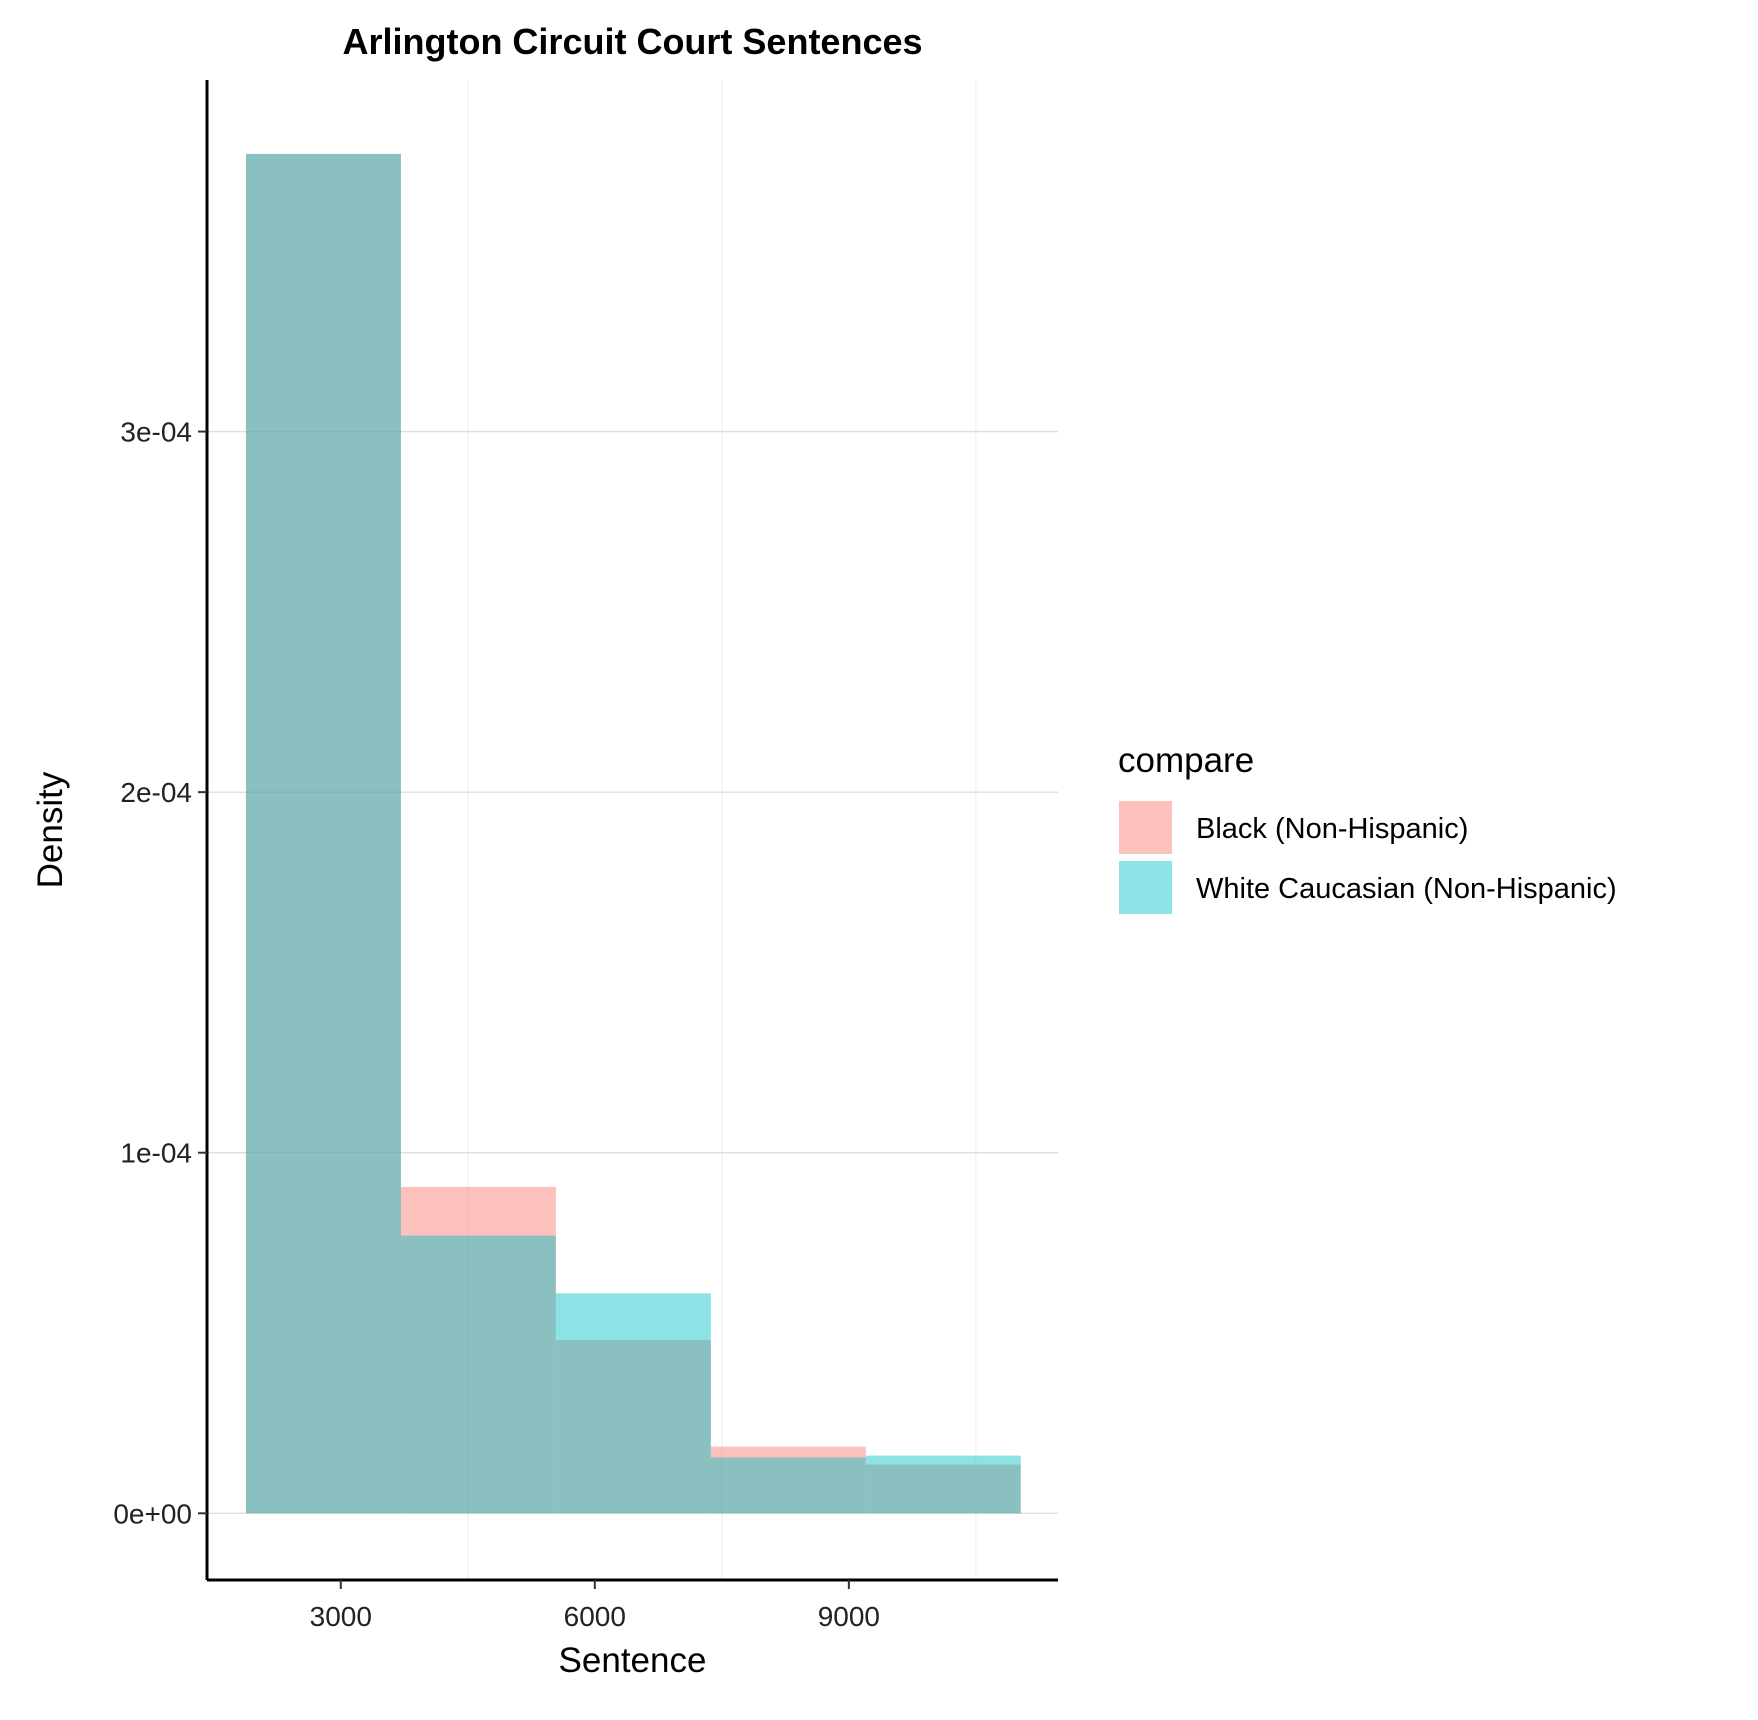  I want to click on bar-series0-bin3, so click(788, 1480).